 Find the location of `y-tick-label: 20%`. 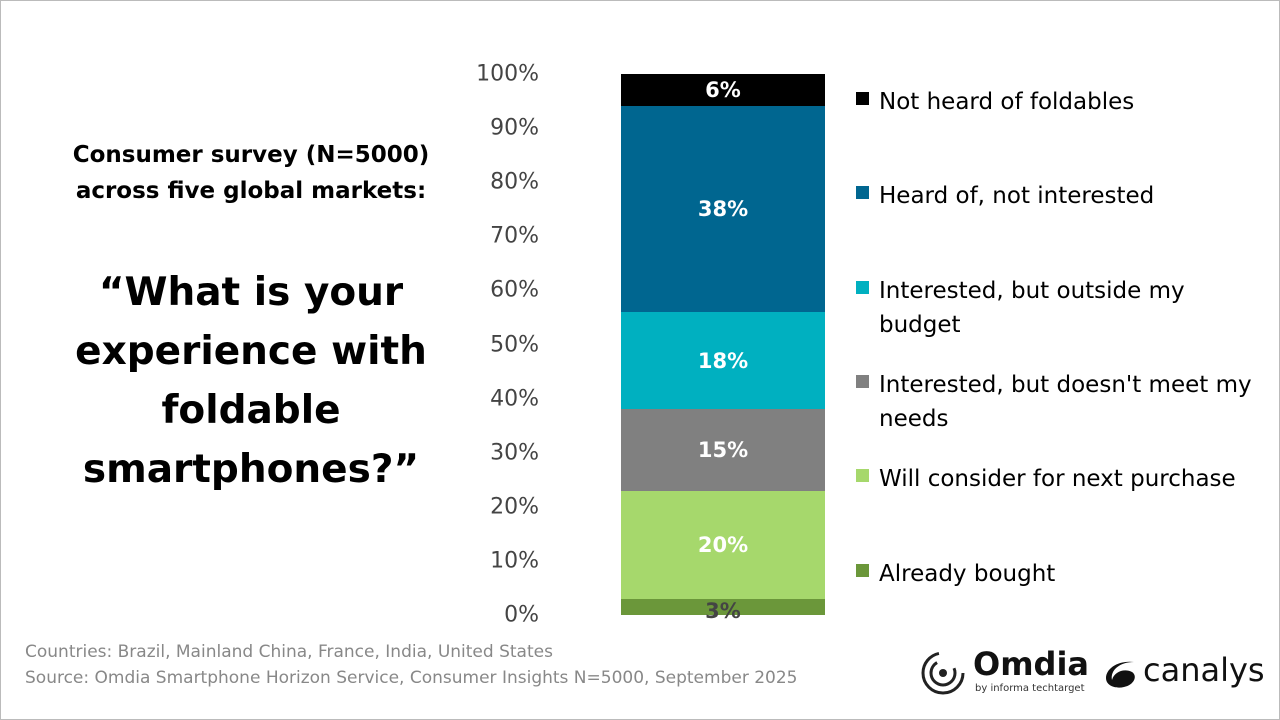

y-tick-label: 20% is located at coordinates (514, 507).